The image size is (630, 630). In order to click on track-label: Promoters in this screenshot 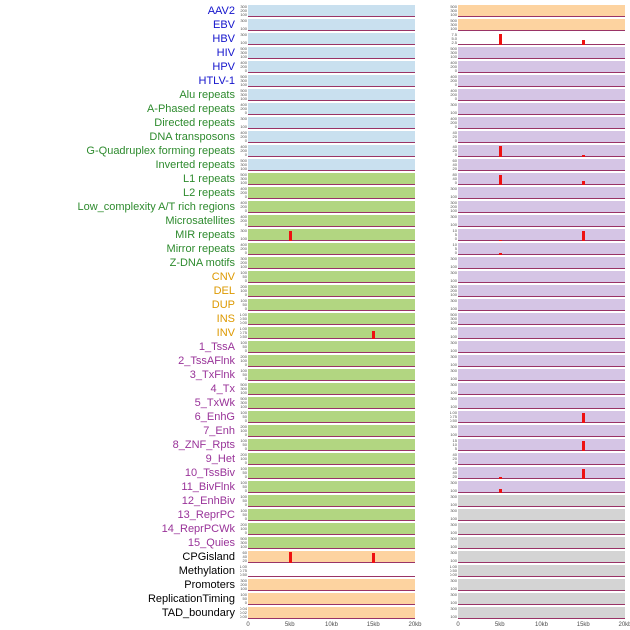, I will do `click(209, 585)`.